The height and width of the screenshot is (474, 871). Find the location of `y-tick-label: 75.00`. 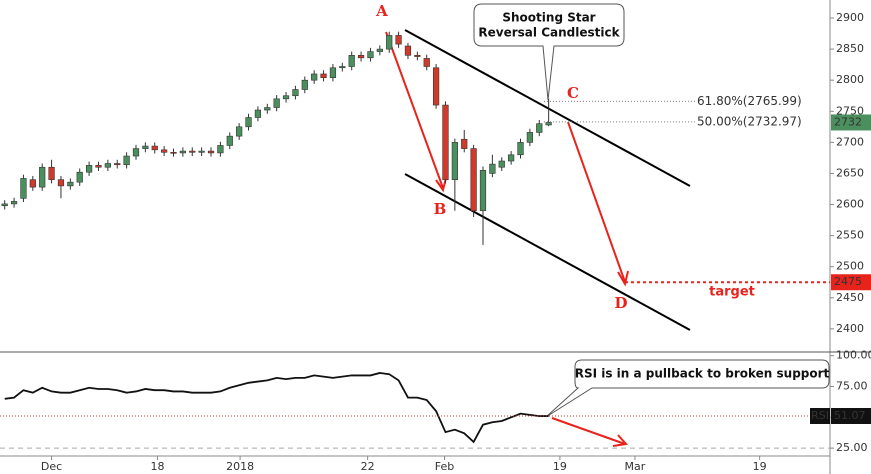

y-tick-label: 75.00 is located at coordinates (852, 386).